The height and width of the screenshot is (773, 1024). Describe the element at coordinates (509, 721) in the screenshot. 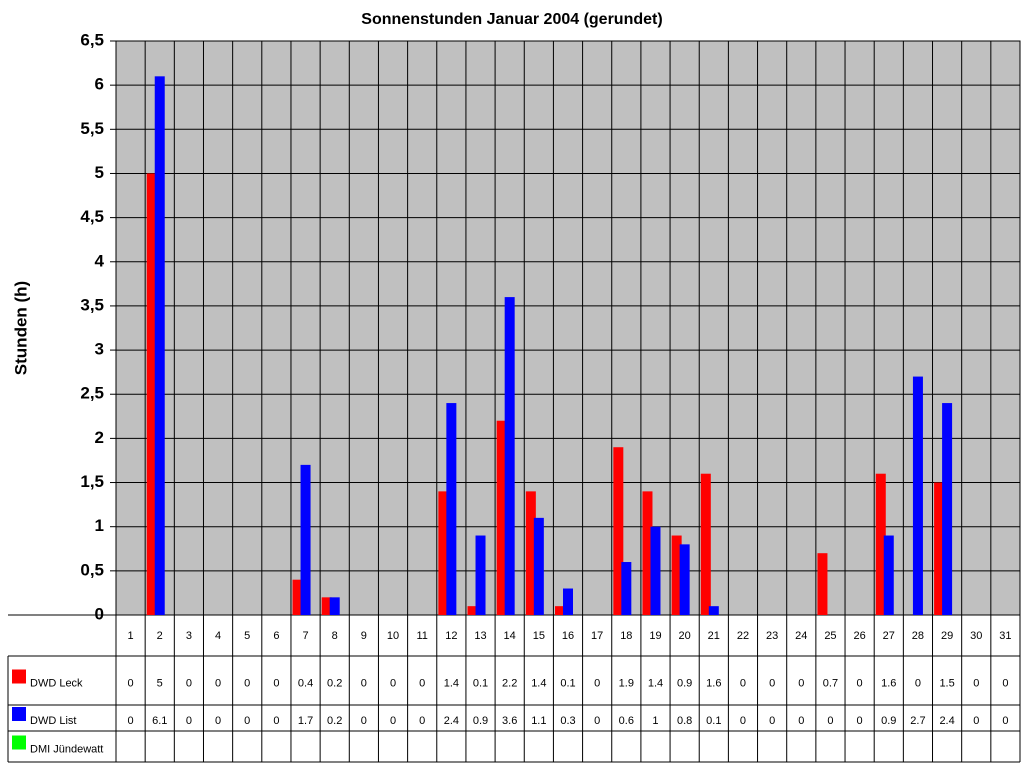

I see `table-value: 3.6` at that location.